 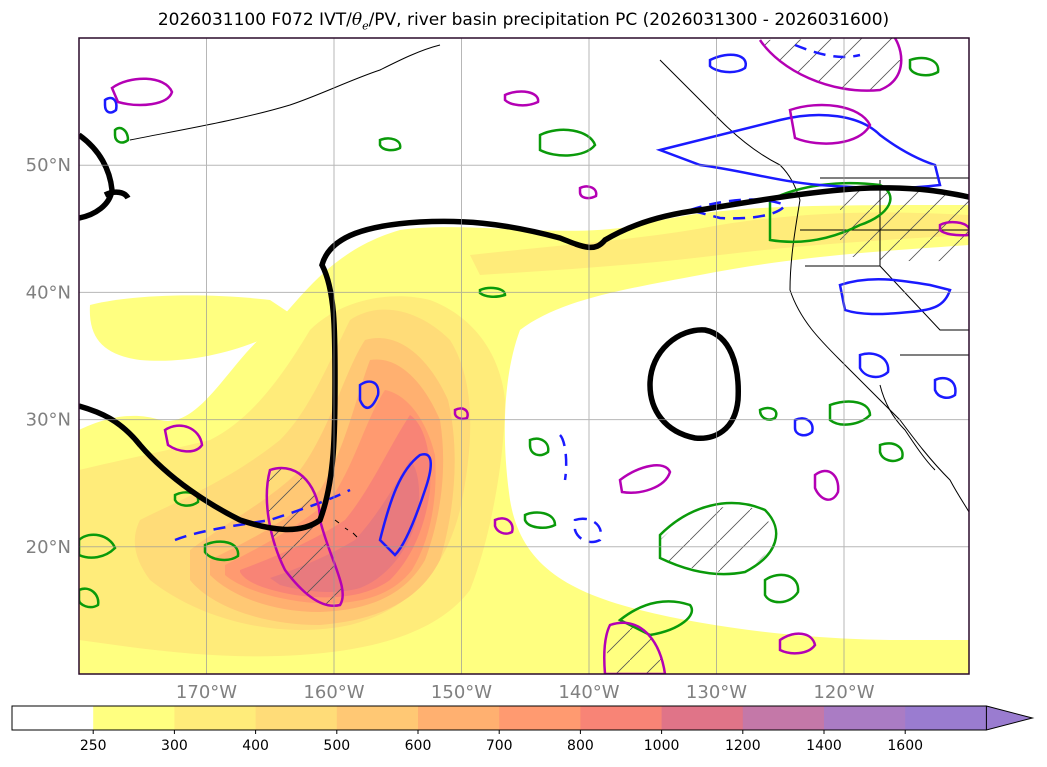 What do you see at coordinates (580, 746) in the screenshot?
I see `colorbar-label: 800` at bounding box center [580, 746].